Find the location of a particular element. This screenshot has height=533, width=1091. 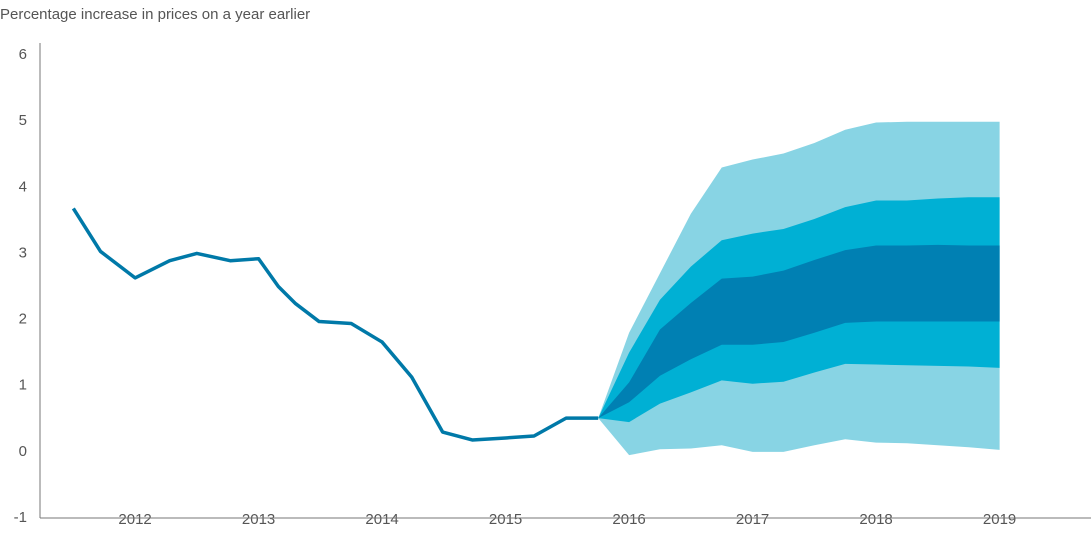

x-tick-label: 2013 is located at coordinates (258, 519).